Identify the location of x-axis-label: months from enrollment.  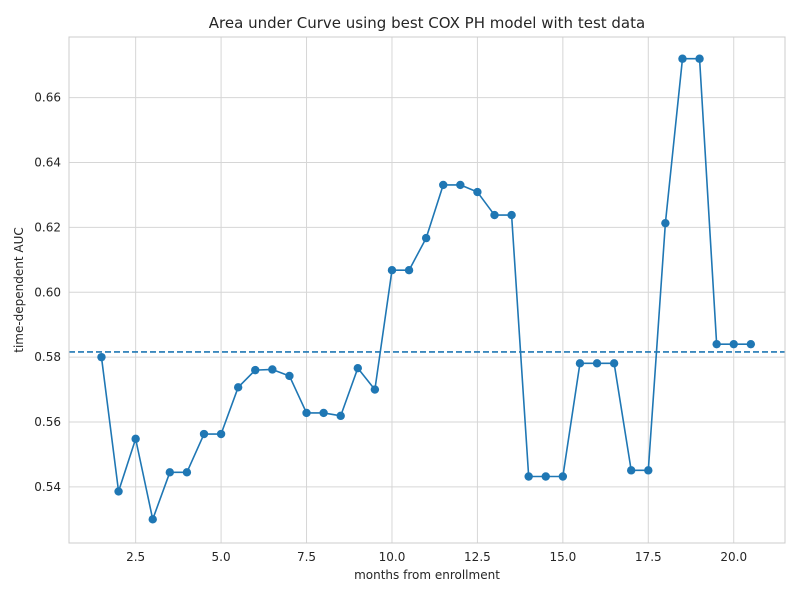
(427, 575).